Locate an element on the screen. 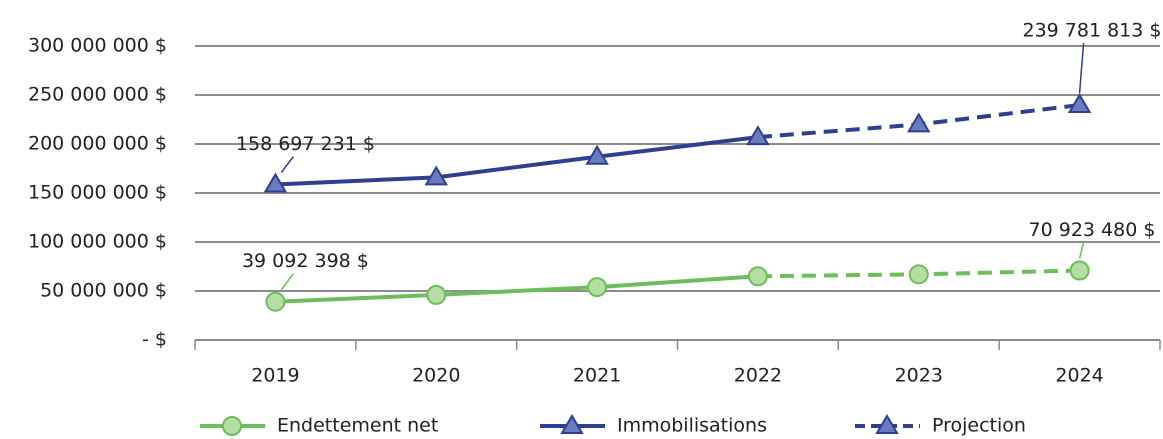 This screenshot has width=1163, height=439. legend-label: Immobilisations is located at coordinates (692, 426).